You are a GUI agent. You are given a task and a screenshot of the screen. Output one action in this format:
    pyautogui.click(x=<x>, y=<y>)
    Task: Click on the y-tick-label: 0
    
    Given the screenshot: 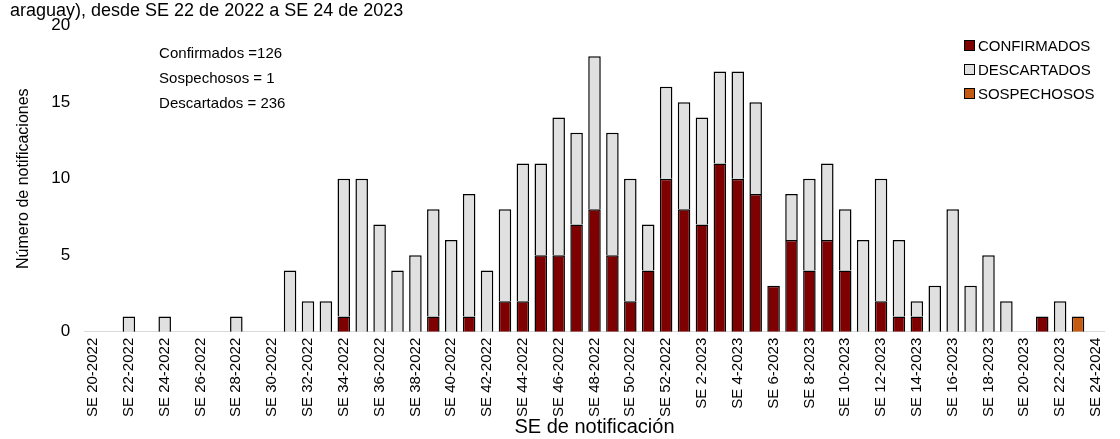 What is the action you would take?
    pyautogui.click(x=65, y=331)
    